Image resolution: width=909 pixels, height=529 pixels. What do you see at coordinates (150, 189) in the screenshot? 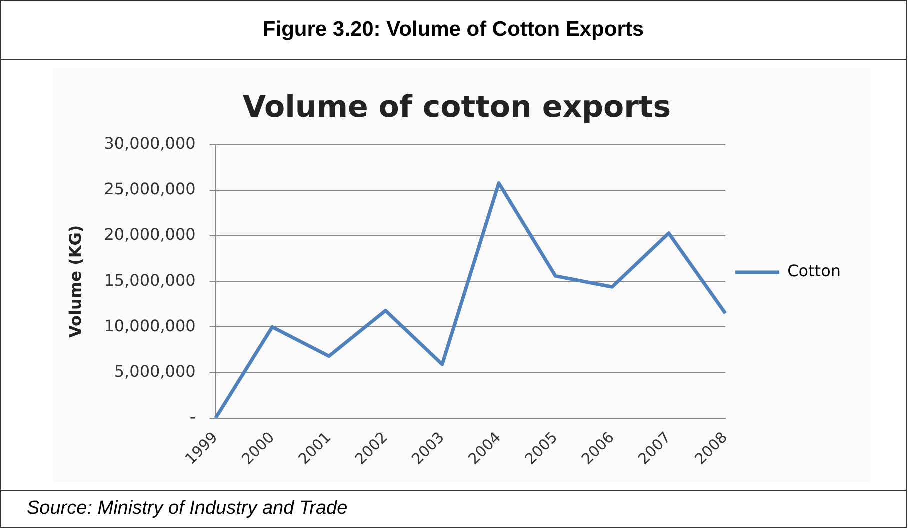
I see `y-tick-label: 25,000,000` at bounding box center [150, 189].